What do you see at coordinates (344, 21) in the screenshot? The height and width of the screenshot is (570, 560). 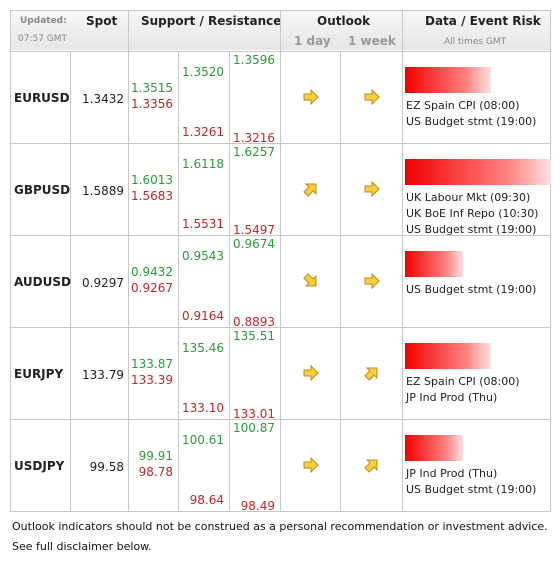 I see `outlook-head: Outlook` at bounding box center [344, 21].